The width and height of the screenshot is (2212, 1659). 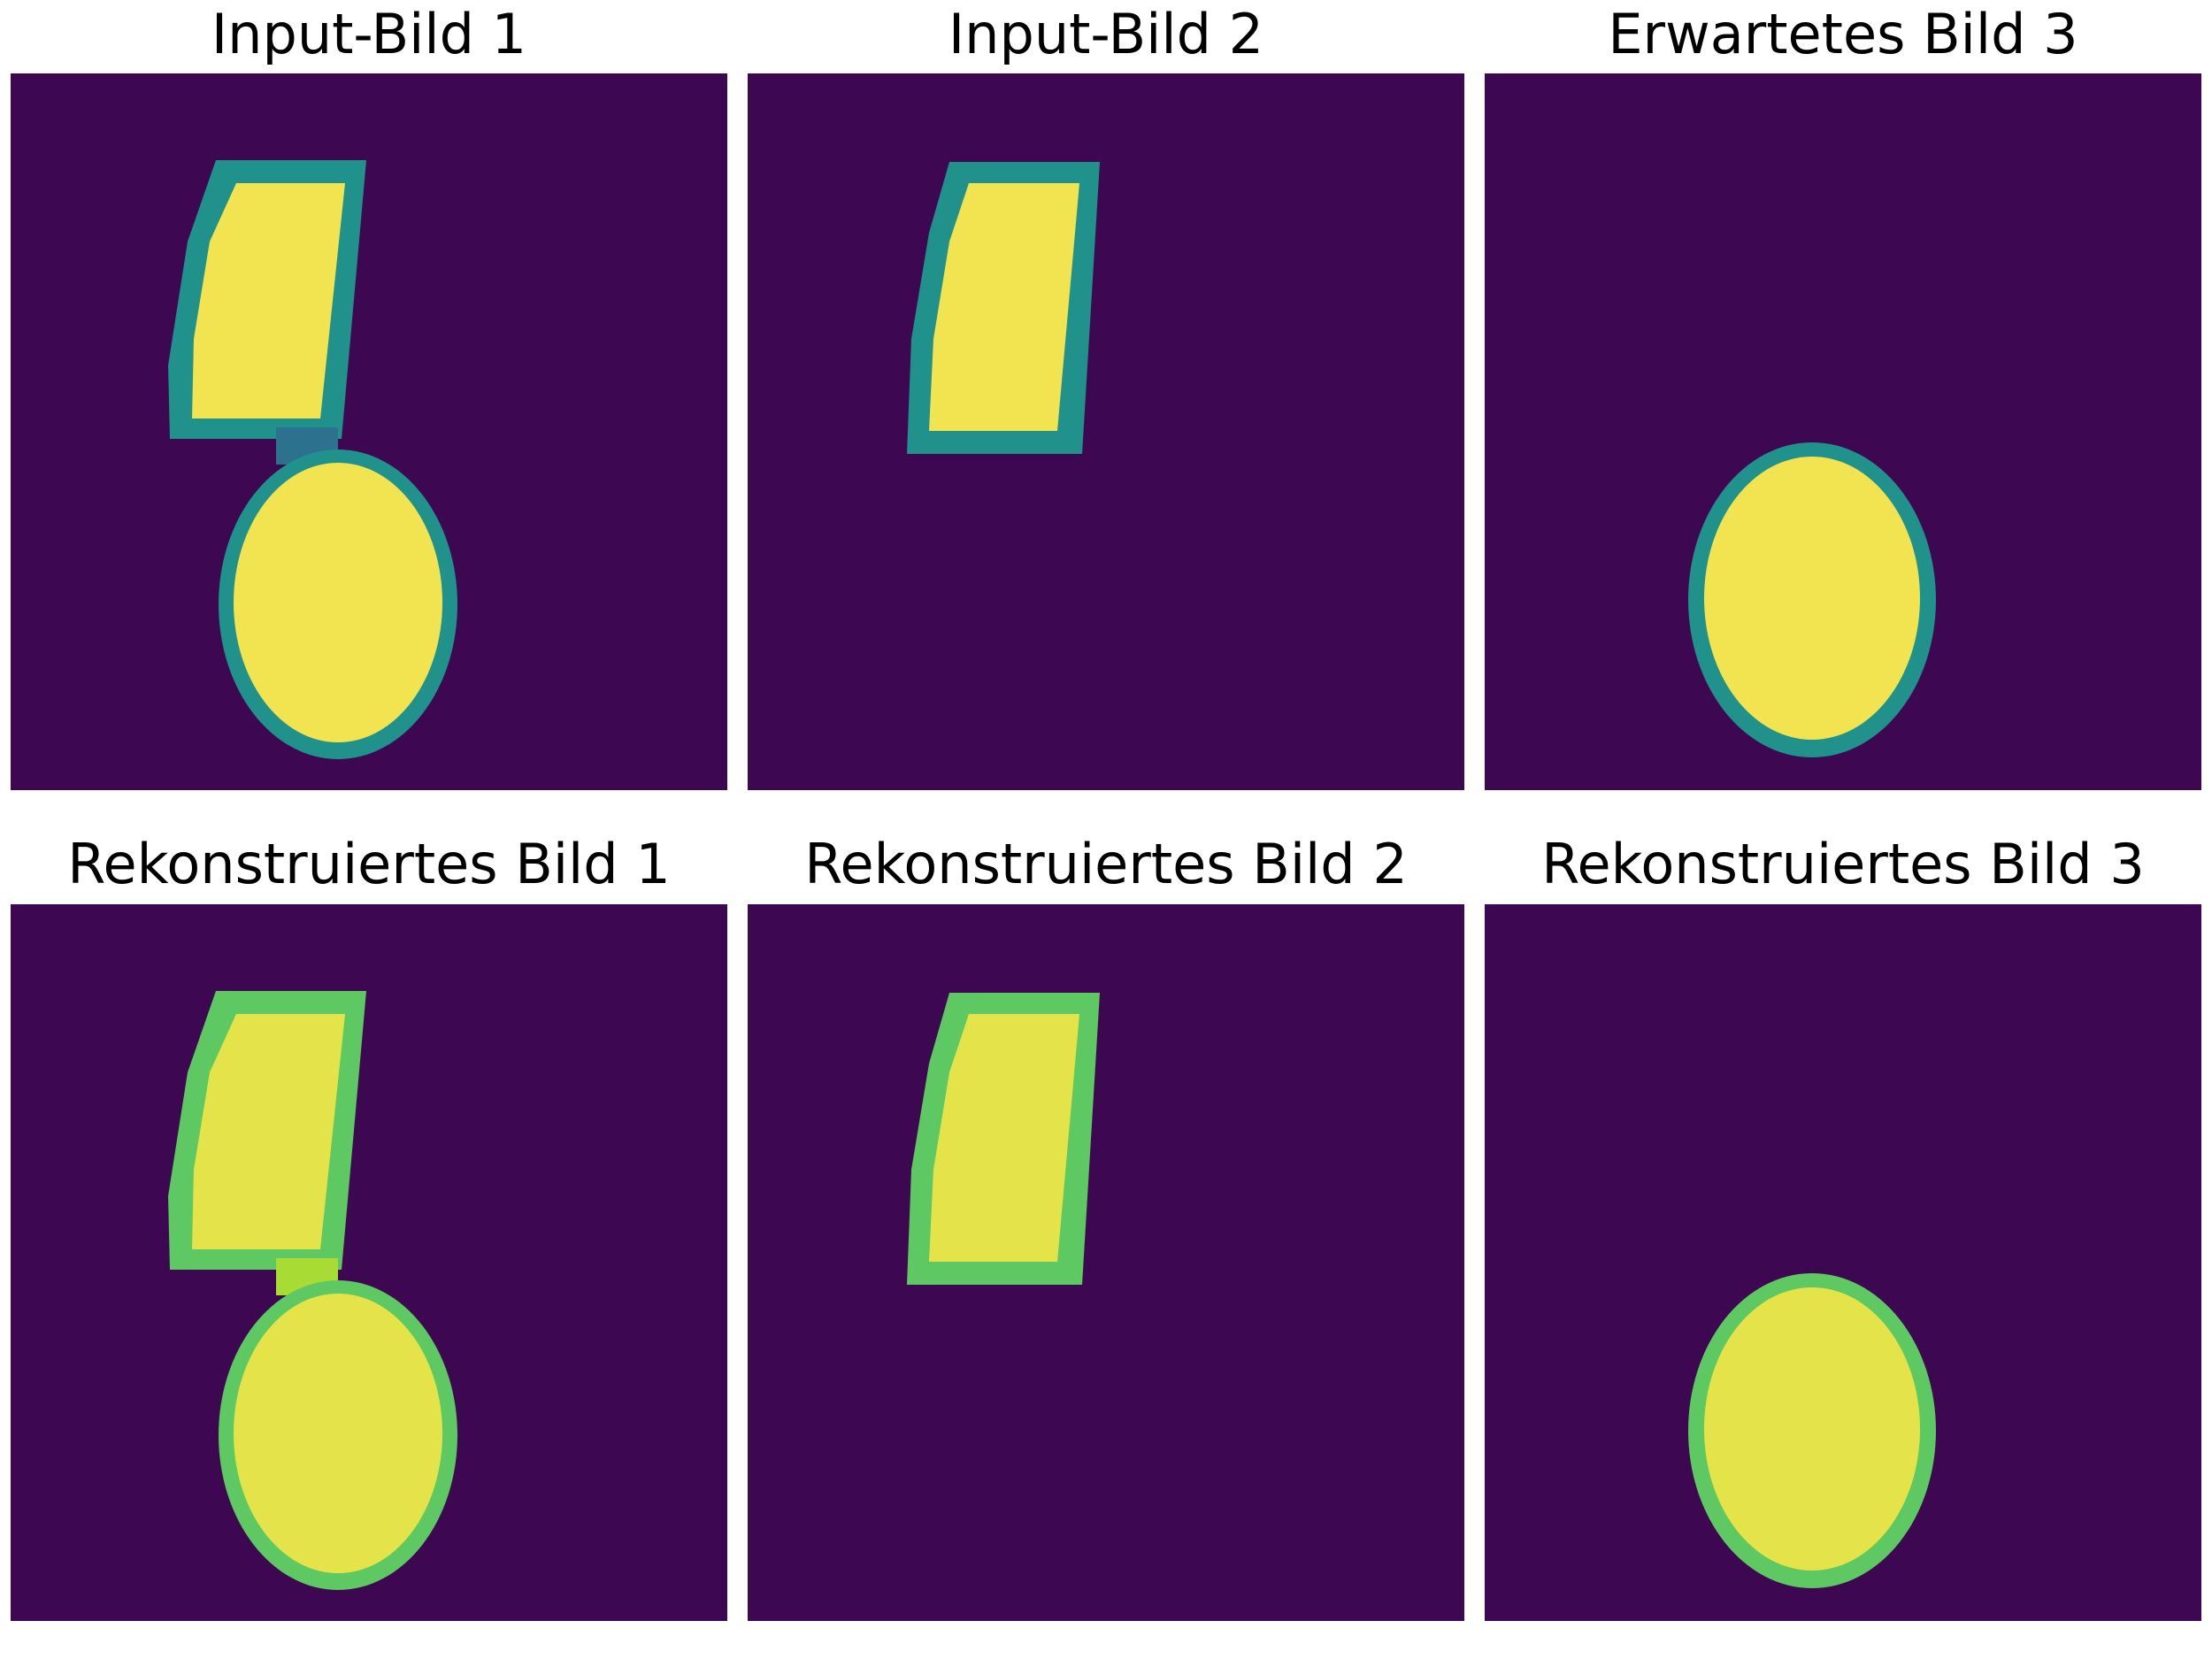 What do you see at coordinates (1843, 34) in the screenshot?
I see `panel-title-expected-3: Erwartetes Bild 3` at bounding box center [1843, 34].